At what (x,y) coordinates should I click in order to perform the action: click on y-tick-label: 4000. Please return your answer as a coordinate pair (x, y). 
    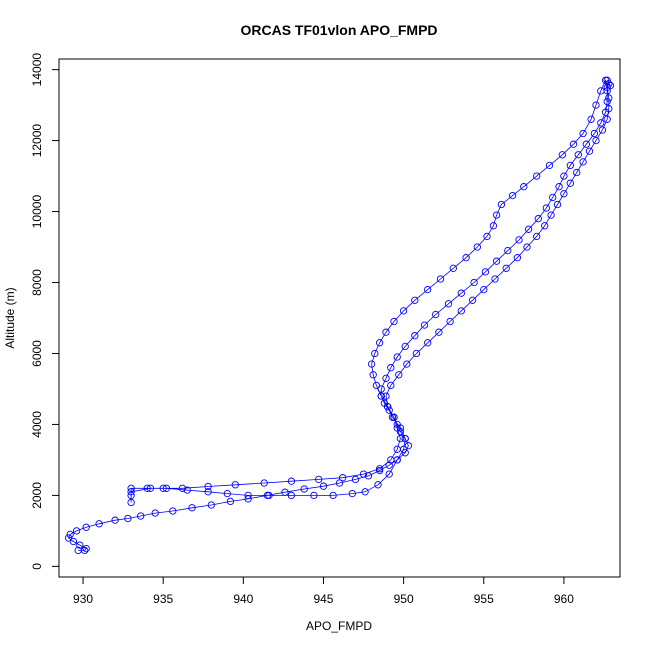
    Looking at the image, I should click on (37, 424).